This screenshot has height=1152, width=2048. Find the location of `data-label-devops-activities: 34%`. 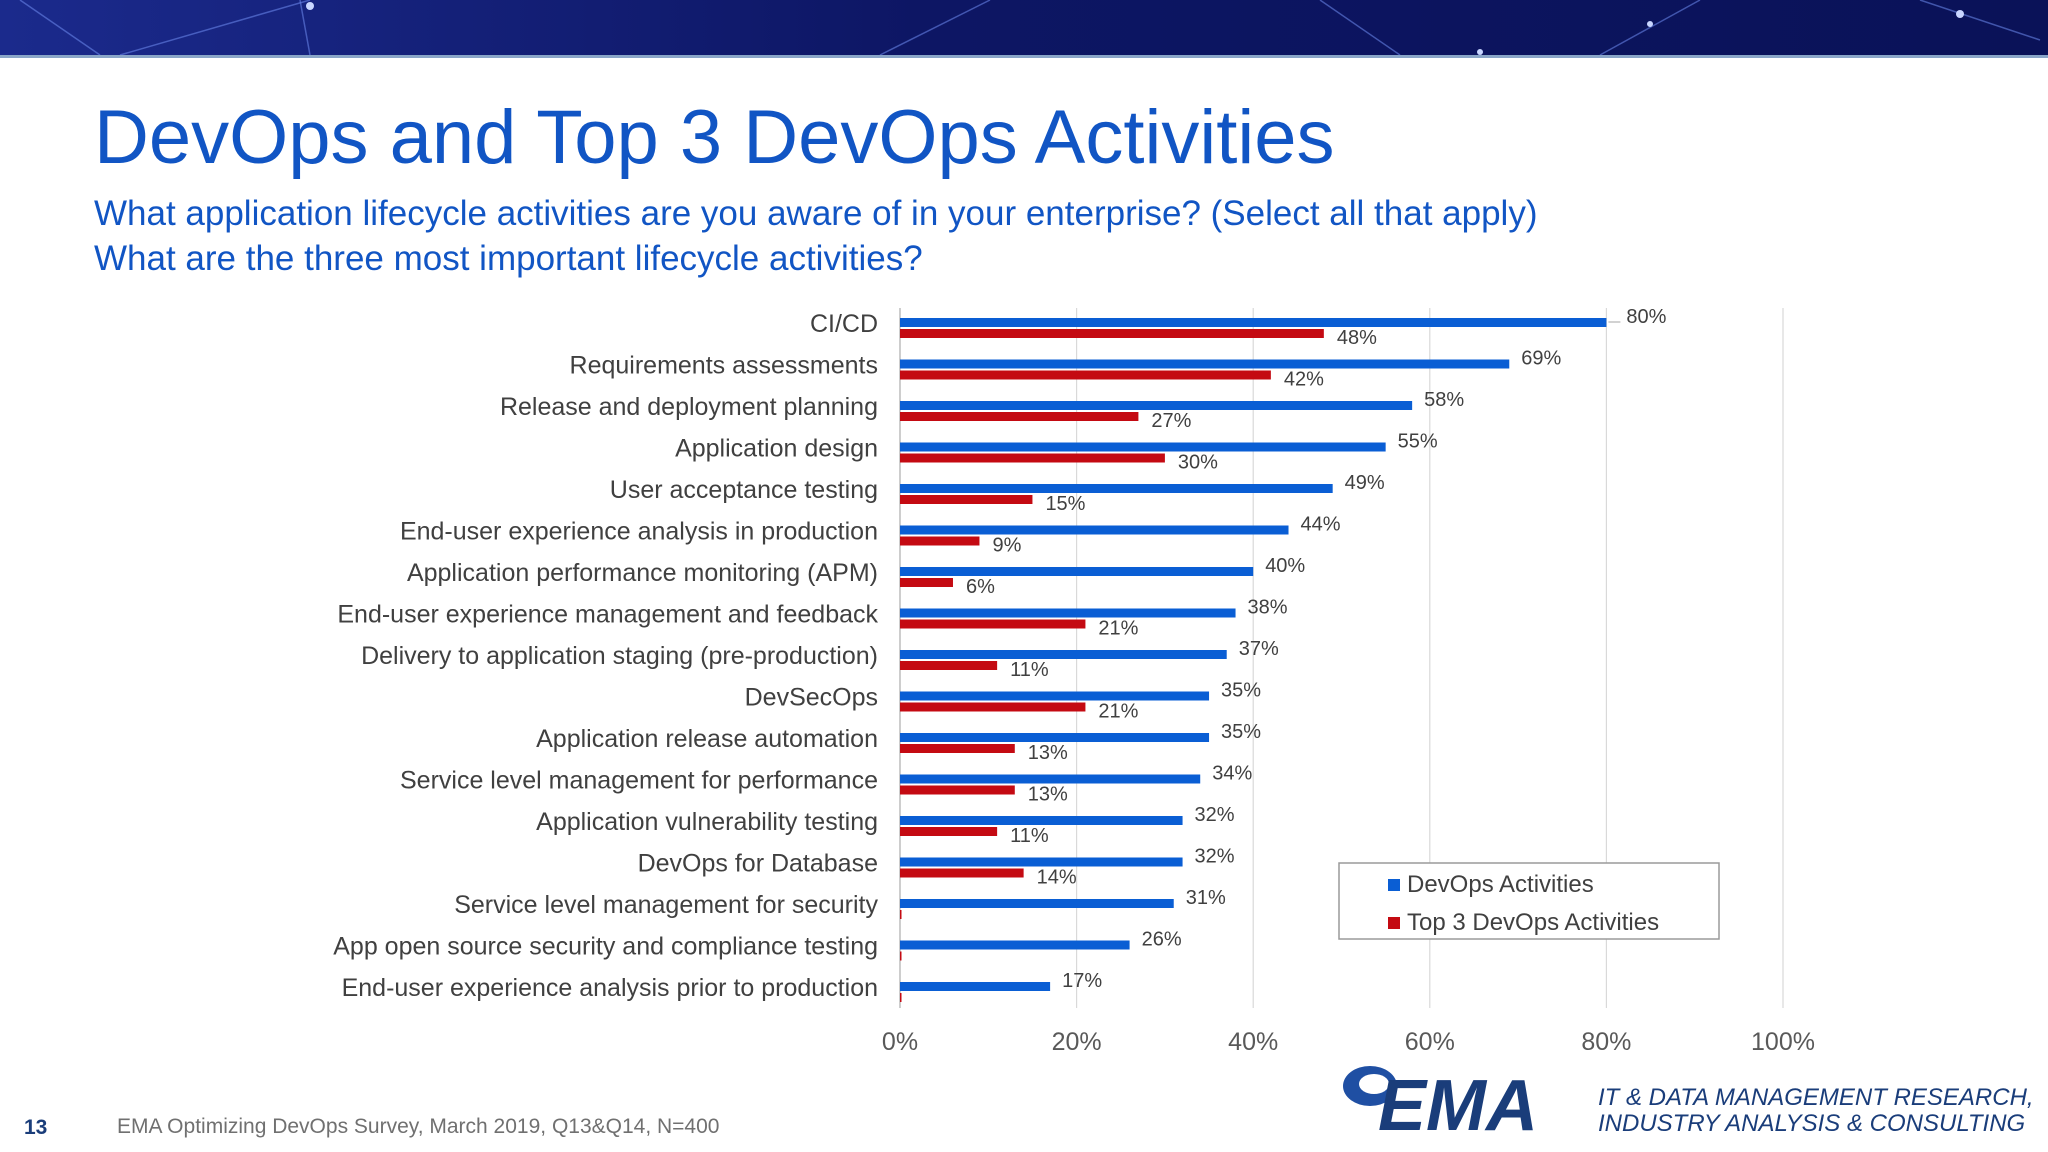

data-label-devops-activities: 34% is located at coordinates (1232, 774).